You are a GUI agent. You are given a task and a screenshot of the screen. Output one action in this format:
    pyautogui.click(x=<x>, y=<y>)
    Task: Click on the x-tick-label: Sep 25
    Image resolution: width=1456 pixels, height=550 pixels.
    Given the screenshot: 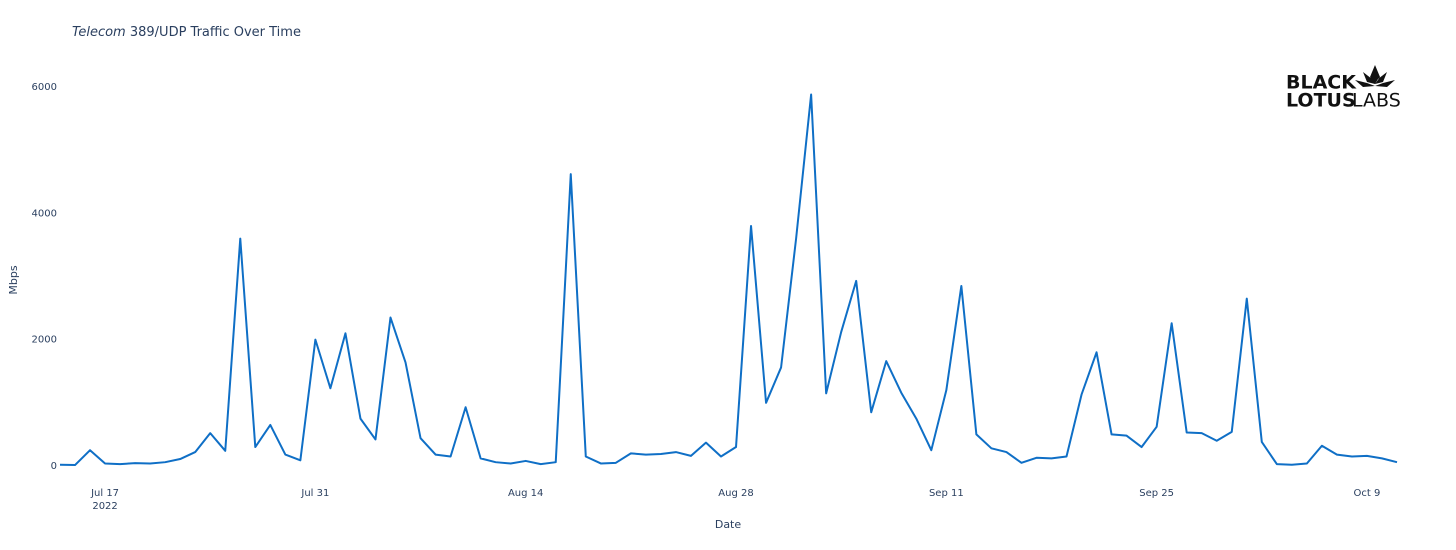 What is the action you would take?
    pyautogui.click(x=1156, y=493)
    